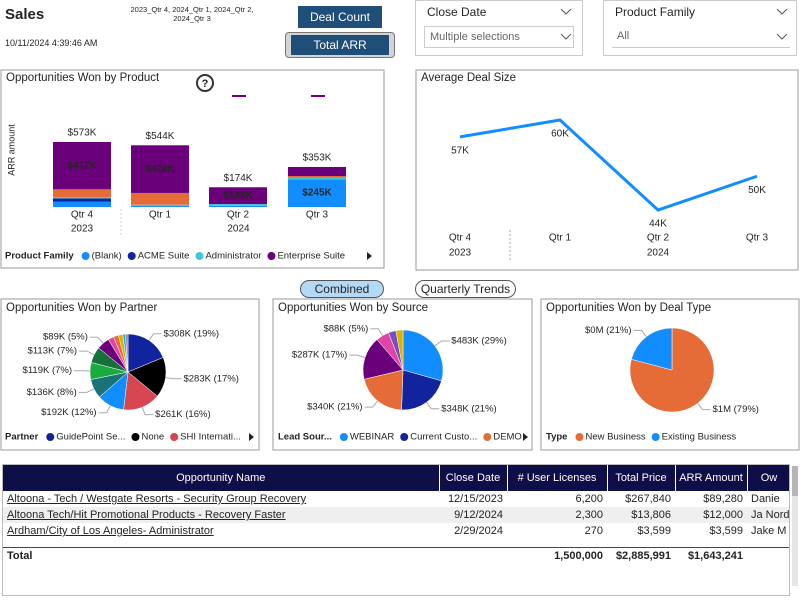  Describe the element at coordinates (22, 437) in the screenshot. I see `legend-title: Partner` at that location.